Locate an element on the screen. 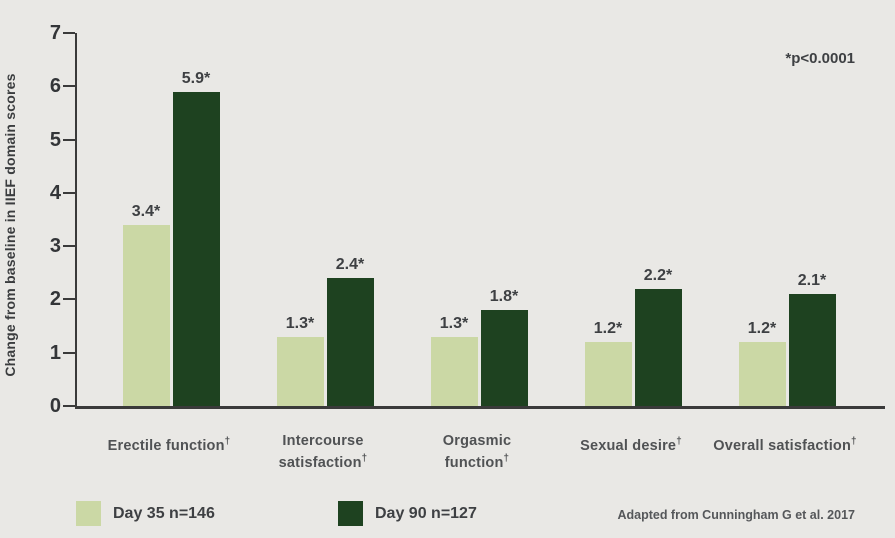 The height and width of the screenshot is (538, 895). bar-col-series0-cat0: 3.4* is located at coordinates (146, 219).